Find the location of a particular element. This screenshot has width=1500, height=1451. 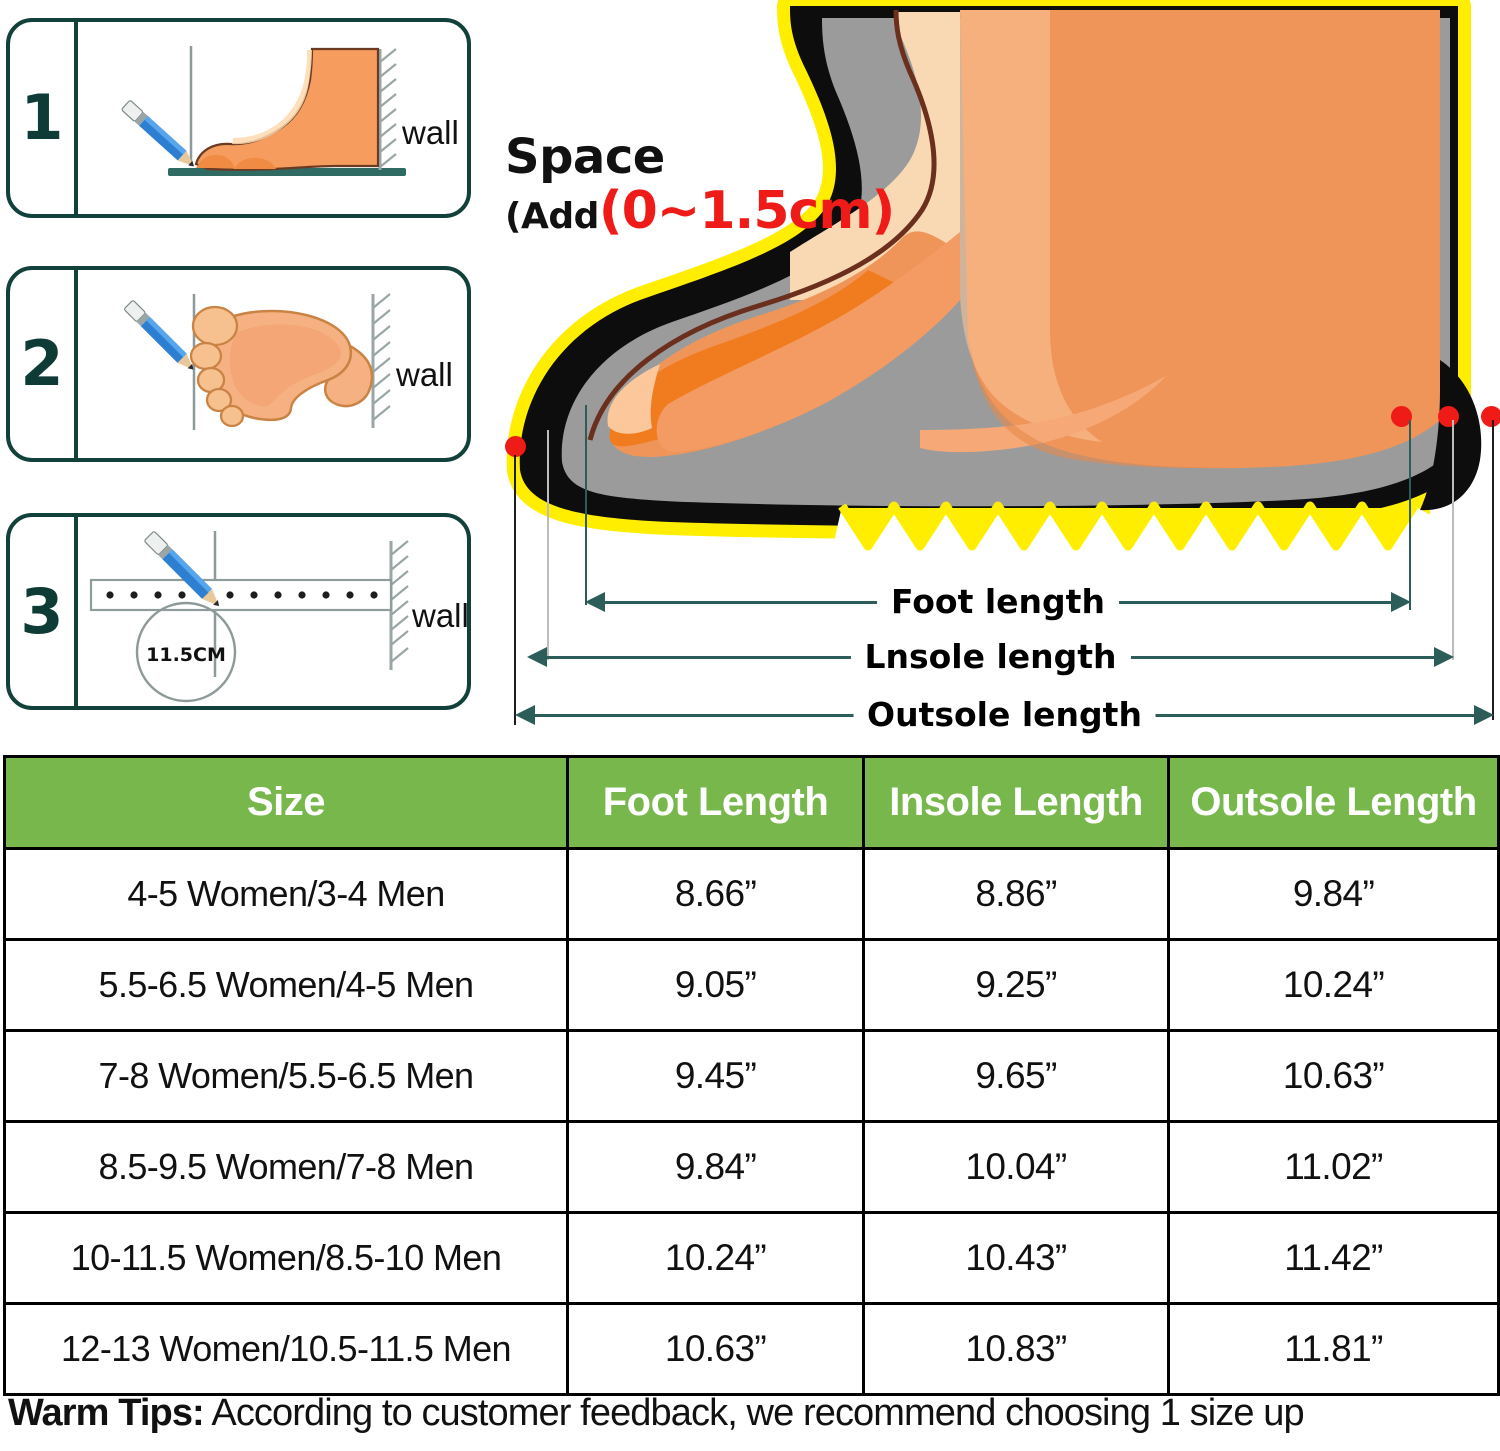

step-3-number-column: 3 is located at coordinates (44, 611).